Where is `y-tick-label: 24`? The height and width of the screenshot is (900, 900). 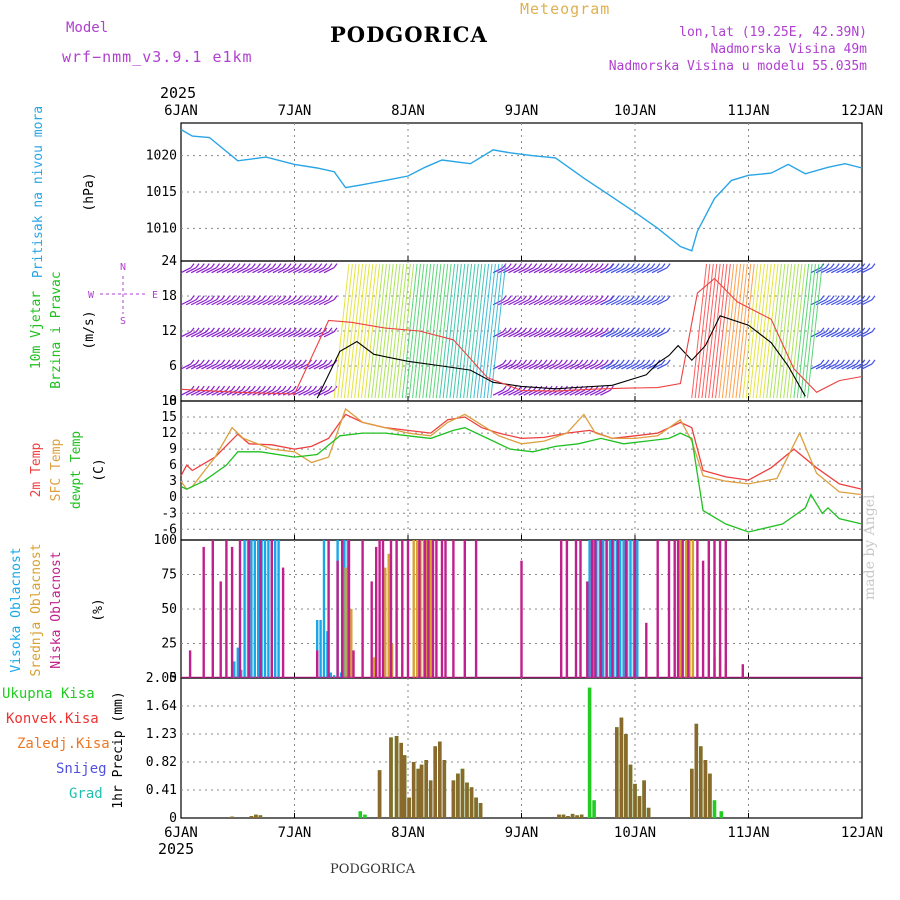
y-tick-label: 24 is located at coordinates (169, 261).